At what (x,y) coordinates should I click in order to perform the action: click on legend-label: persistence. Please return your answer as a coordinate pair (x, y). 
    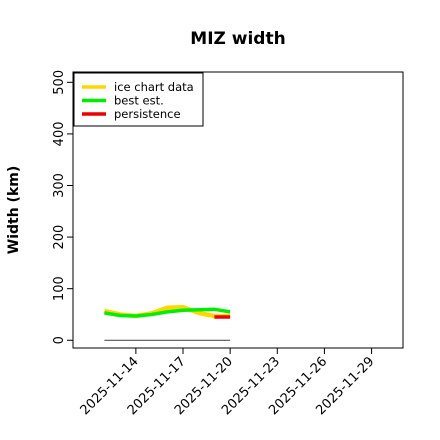
    Looking at the image, I should click on (147, 114).